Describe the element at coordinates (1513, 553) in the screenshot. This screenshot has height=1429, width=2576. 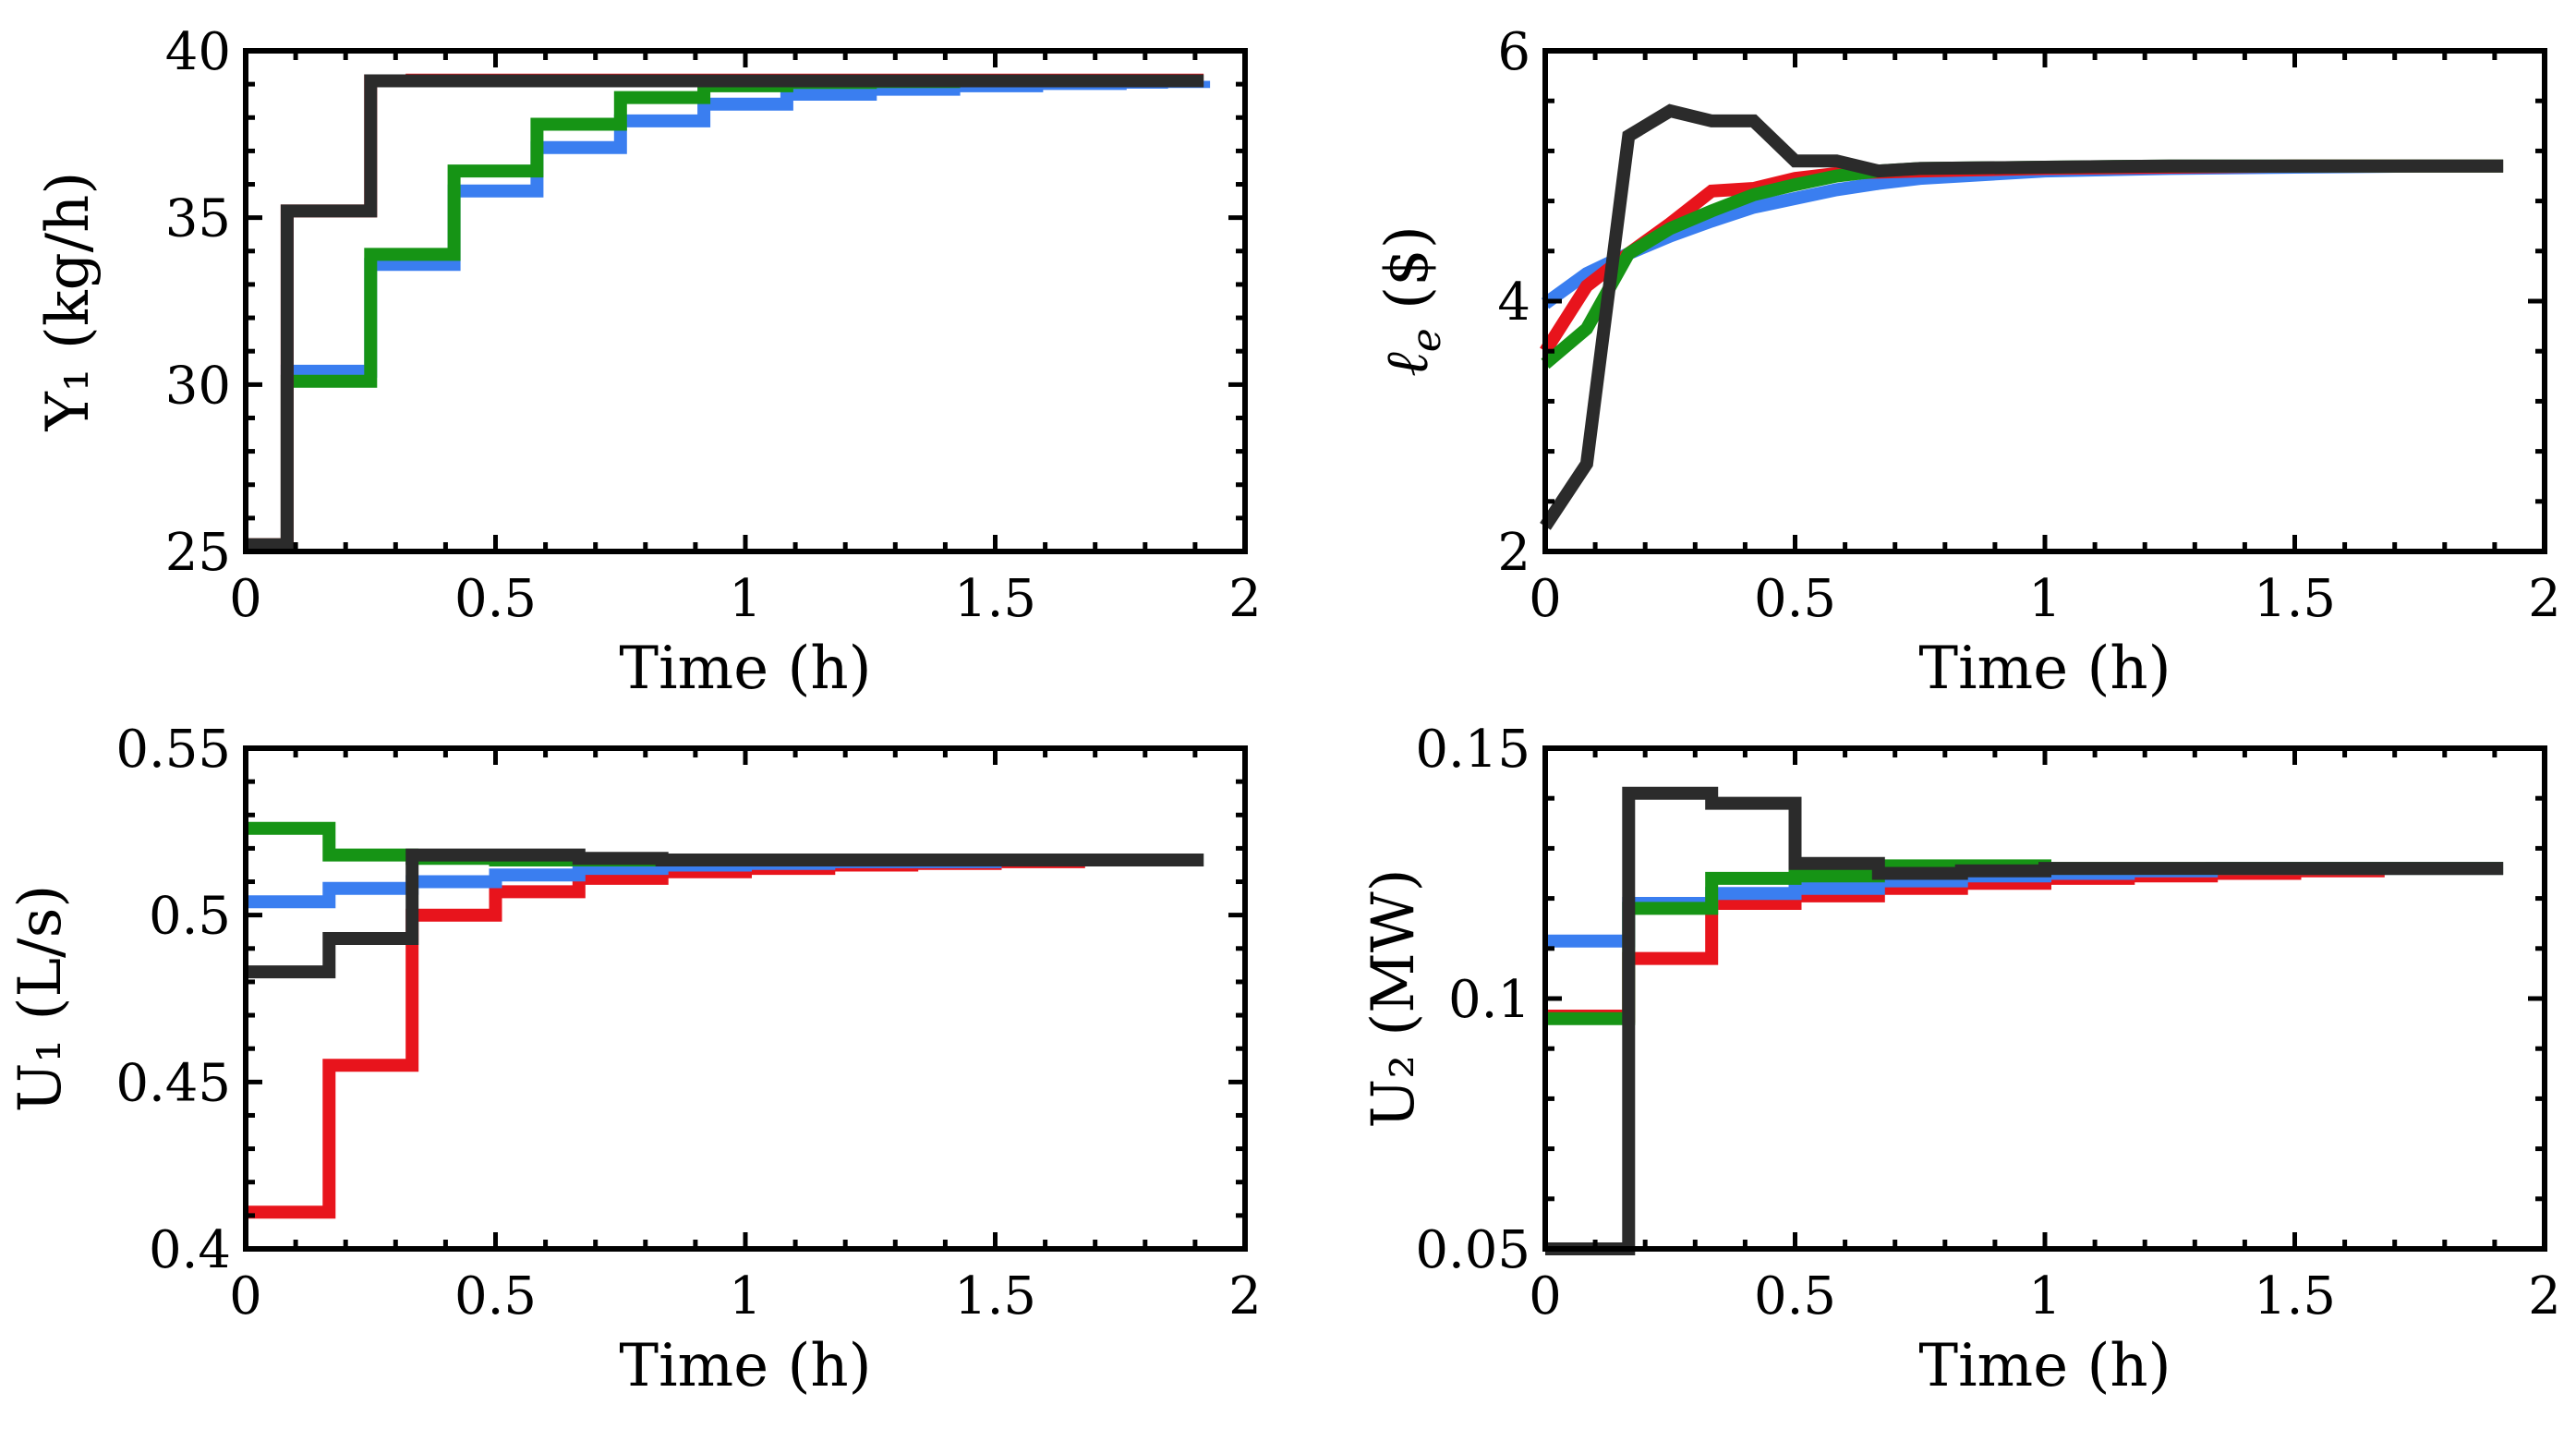
I see `y-tick-label: 2` at that location.